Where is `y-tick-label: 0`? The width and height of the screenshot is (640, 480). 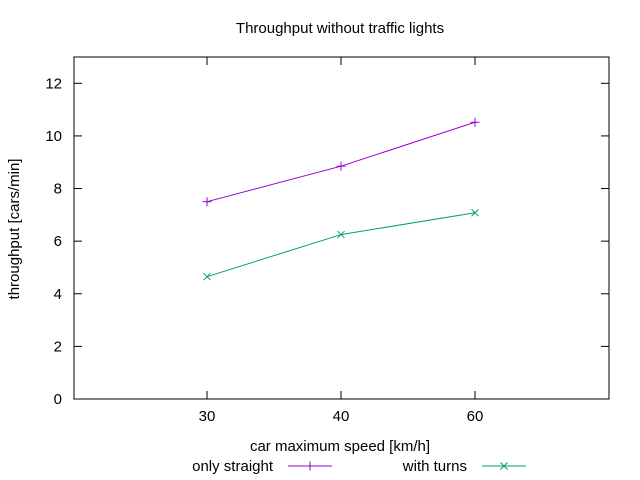 y-tick-label: 0 is located at coordinates (58, 399).